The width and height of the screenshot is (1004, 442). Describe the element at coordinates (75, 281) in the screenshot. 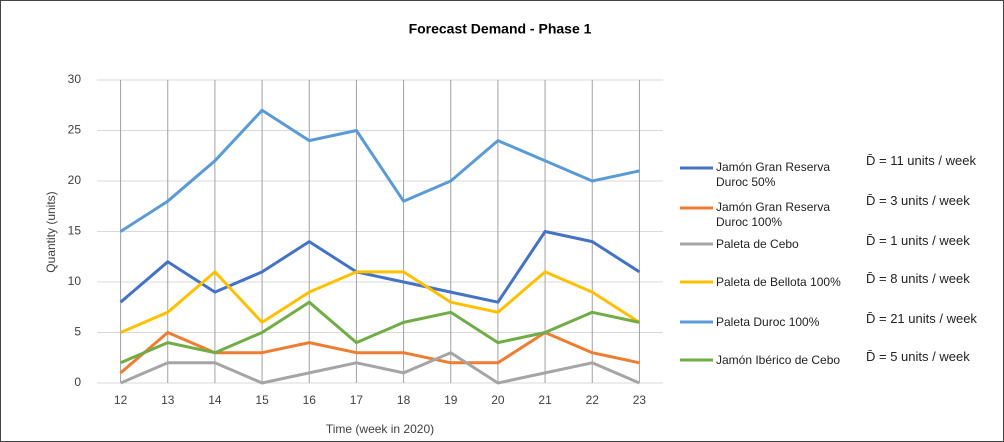

I see `y-tick-label: 10` at that location.